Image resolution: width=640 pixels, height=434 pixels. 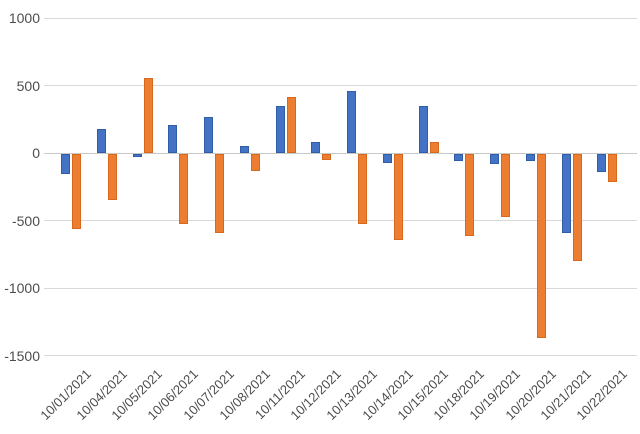 What do you see at coordinates (173, 139) in the screenshot?
I see `bar-blue-series-10/06/2021` at bounding box center [173, 139].